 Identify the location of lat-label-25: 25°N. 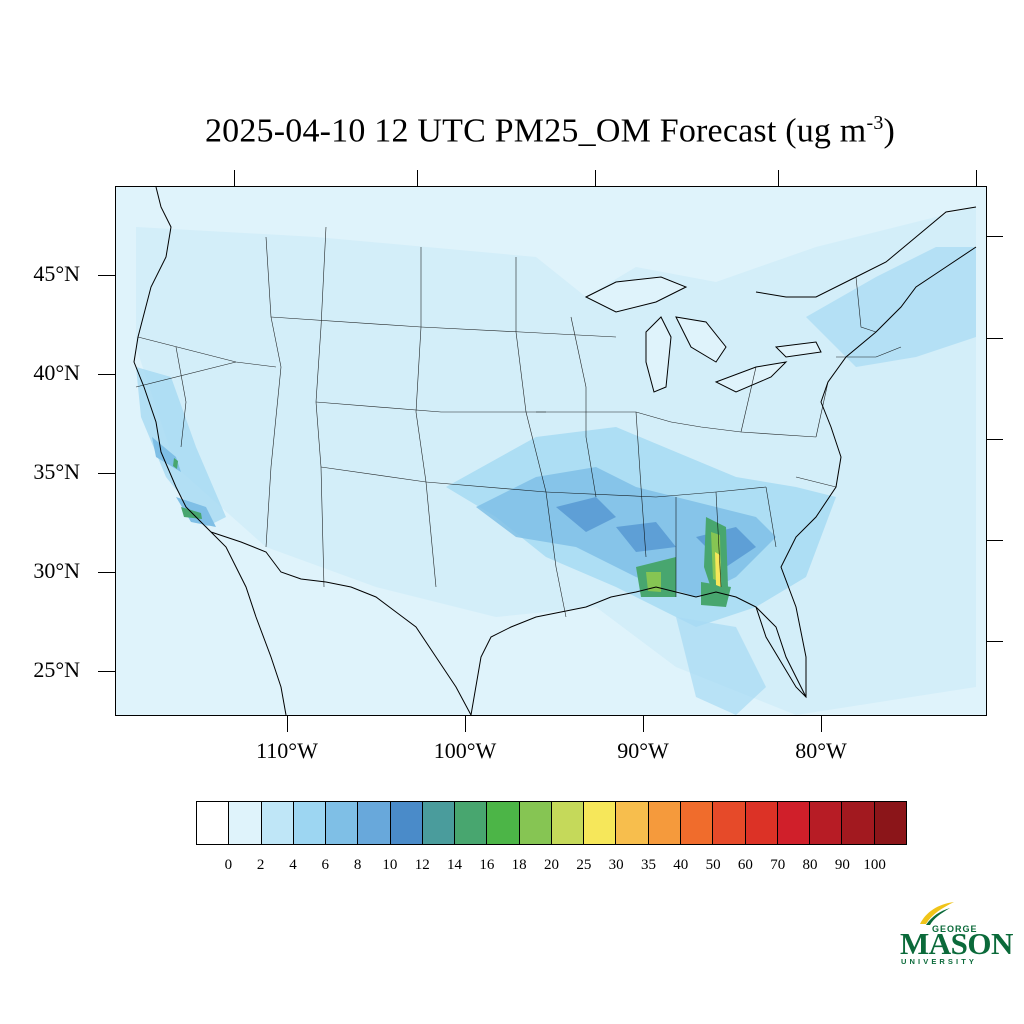
(56, 669).